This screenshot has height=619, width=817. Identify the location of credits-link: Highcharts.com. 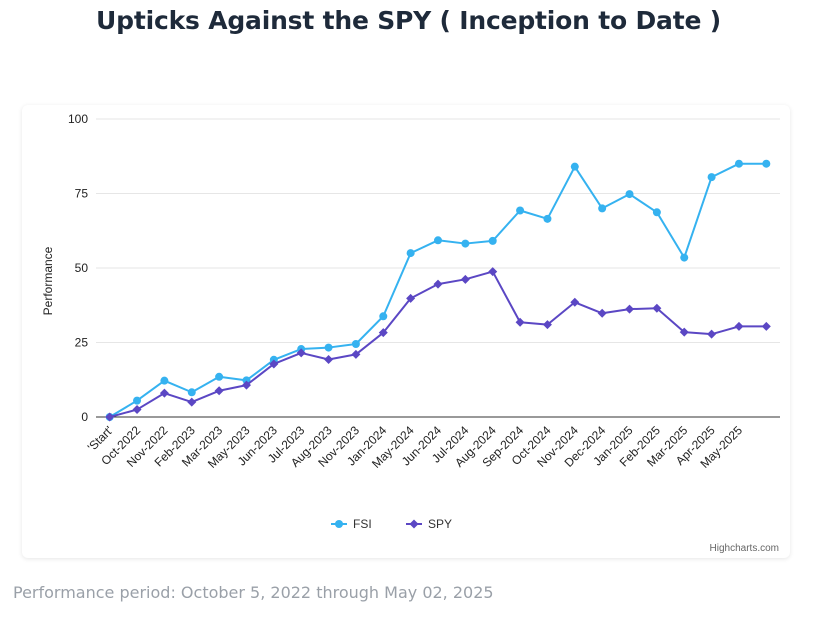
(744, 548).